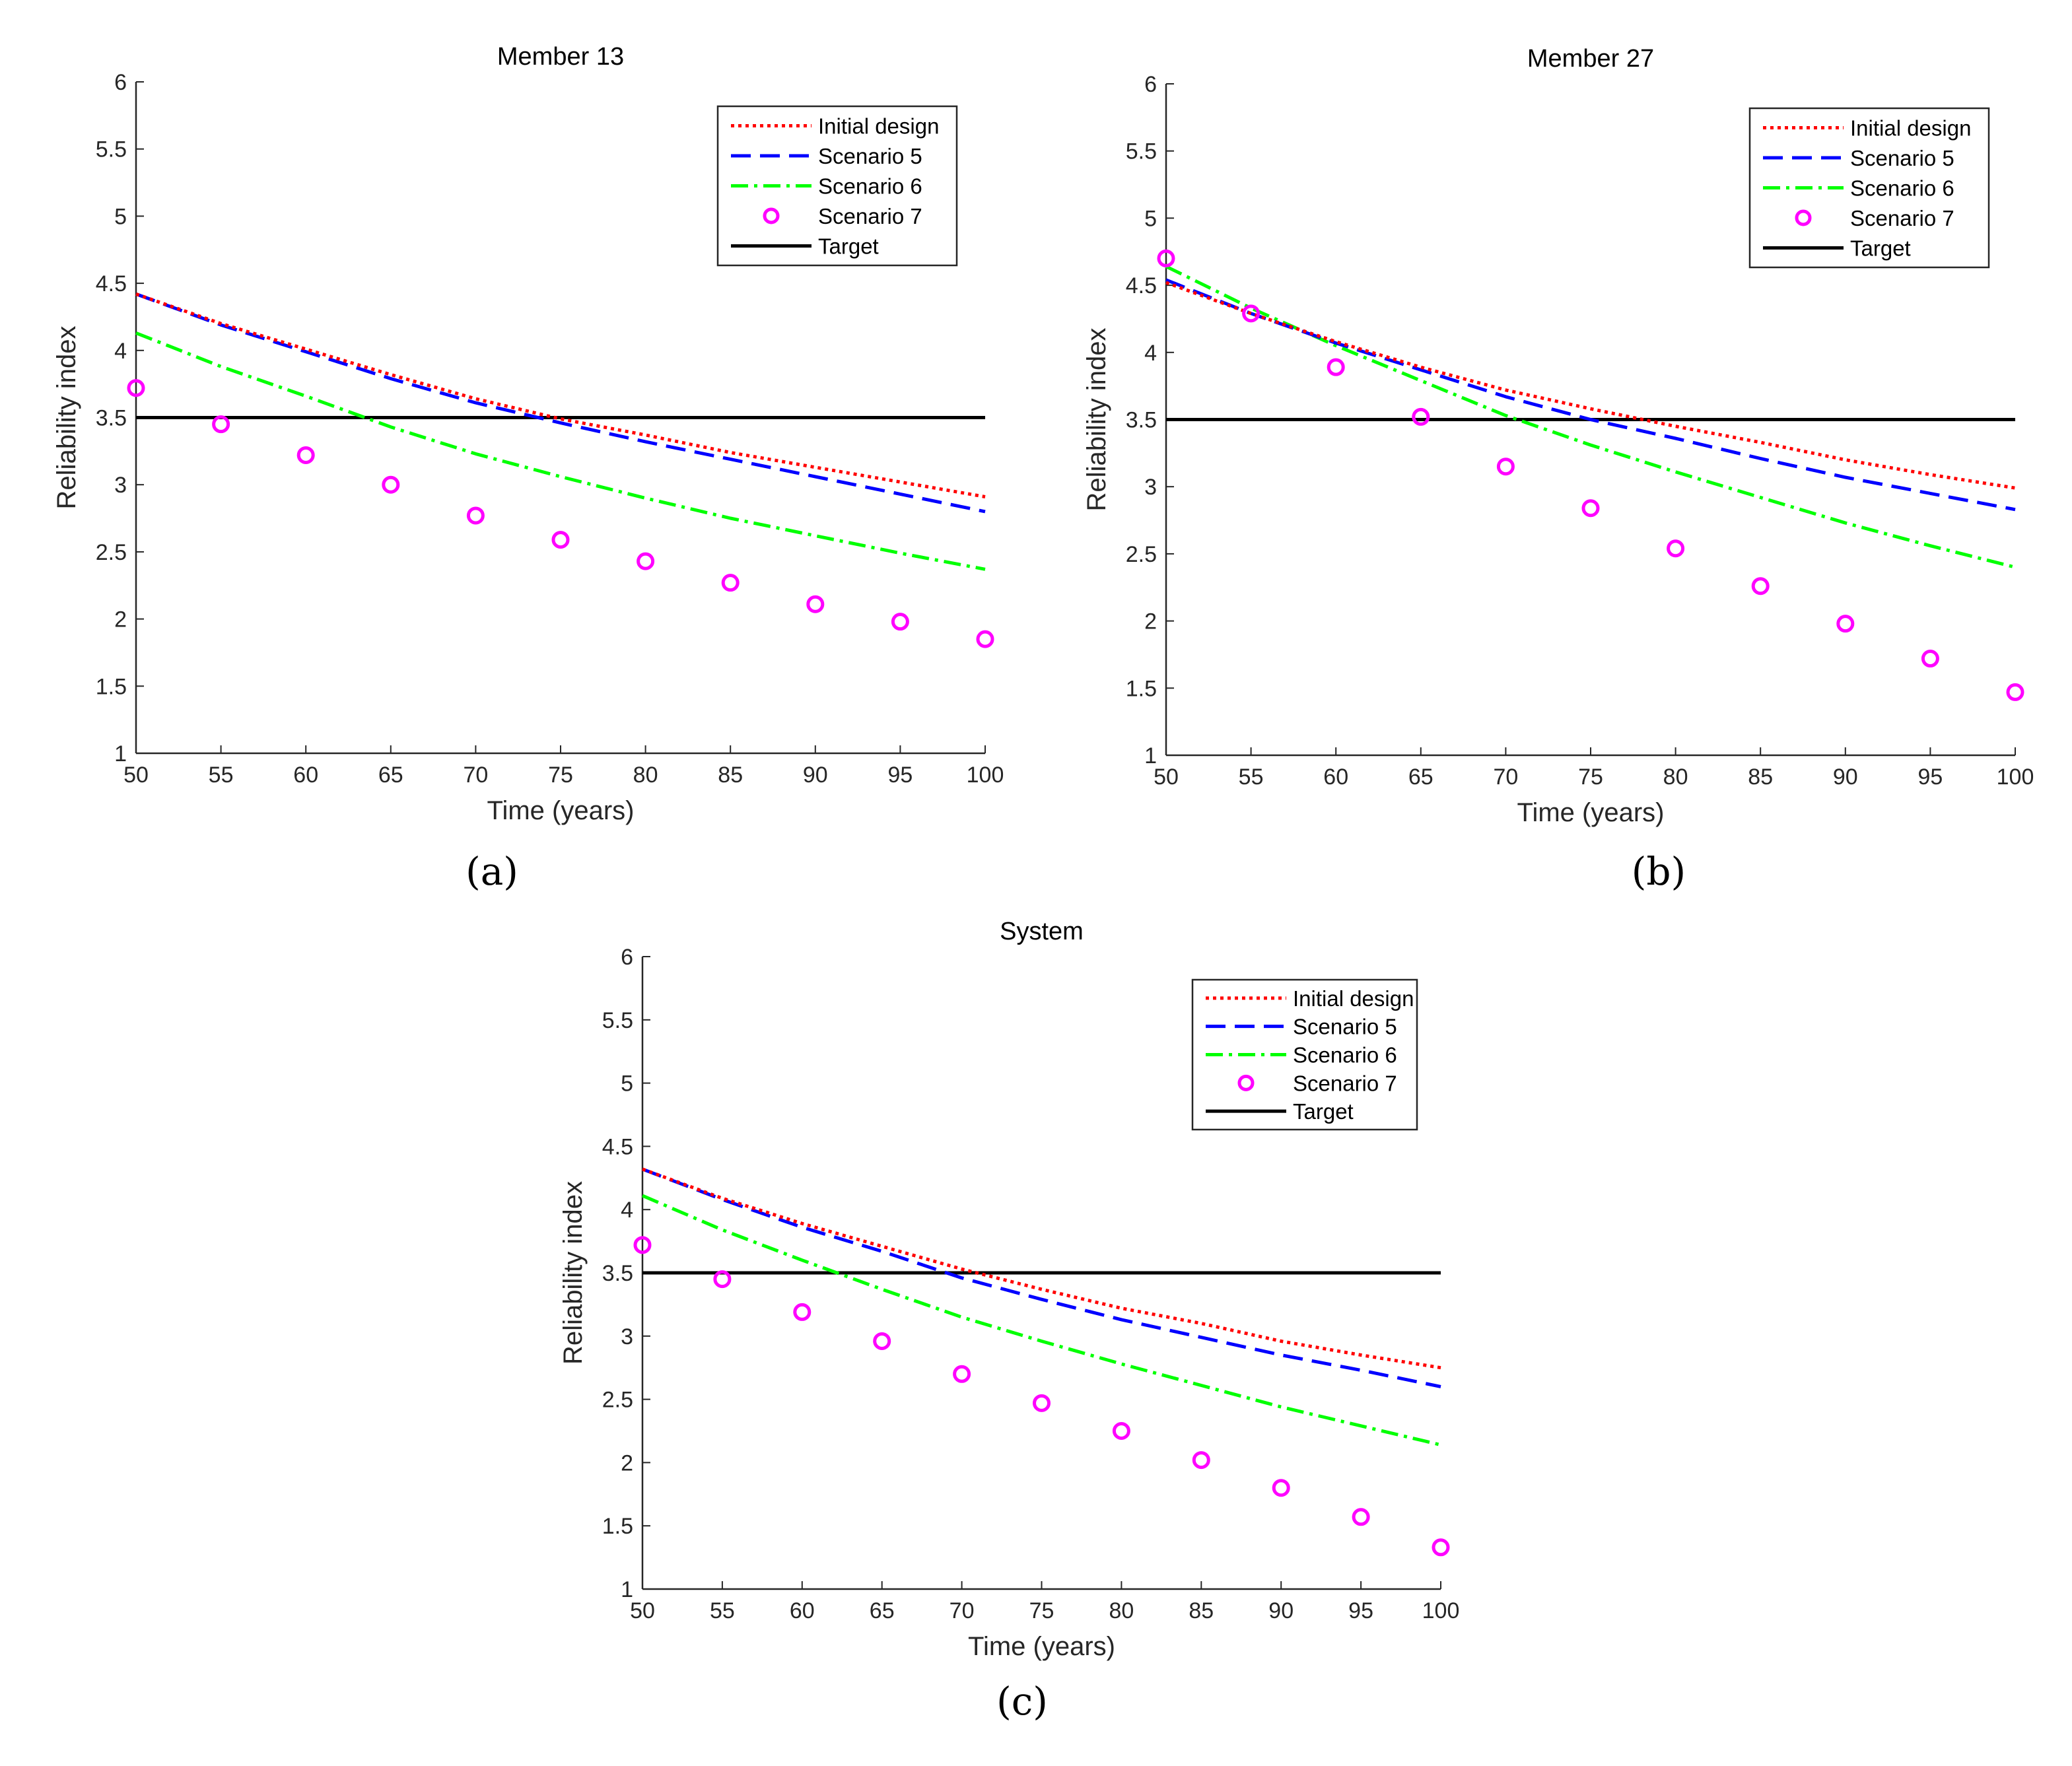  What do you see at coordinates (1659, 871) in the screenshot?
I see `panel-label: (b)` at bounding box center [1659, 871].